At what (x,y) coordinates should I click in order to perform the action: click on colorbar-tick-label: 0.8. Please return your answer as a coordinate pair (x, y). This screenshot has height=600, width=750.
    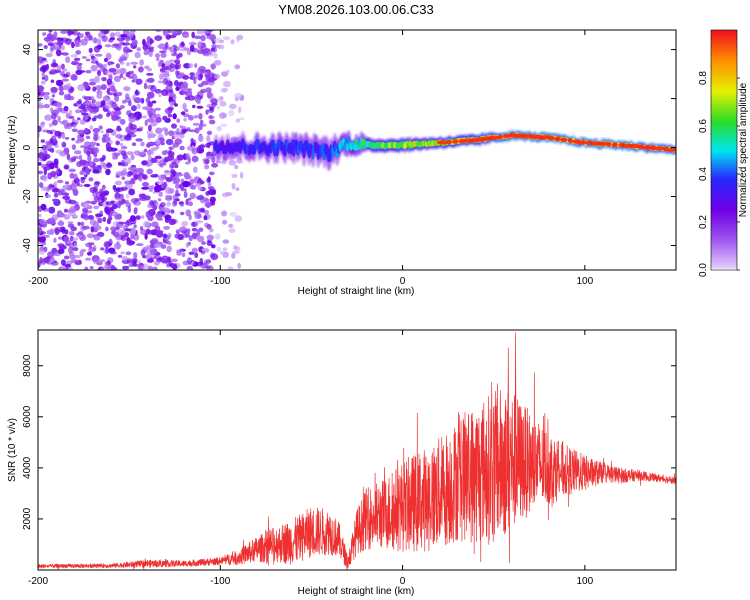
    Looking at the image, I should click on (703, 78).